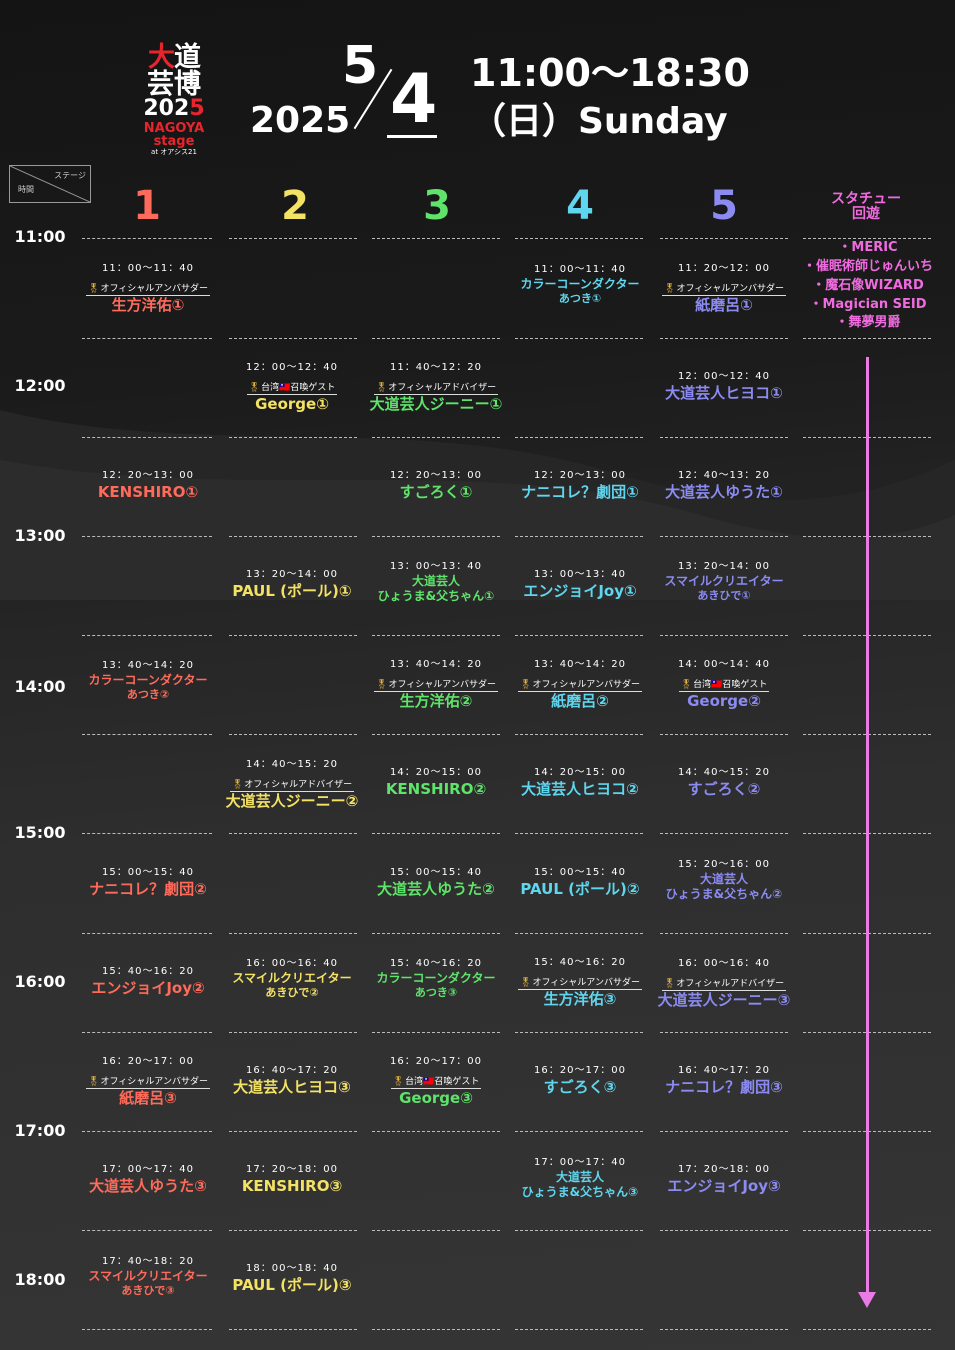  What do you see at coordinates (436, 1082) in the screenshot?
I see `slot-card: 16：20～17：00 🎖台湾🇹🇼召喚ゲスト George③` at bounding box center [436, 1082].